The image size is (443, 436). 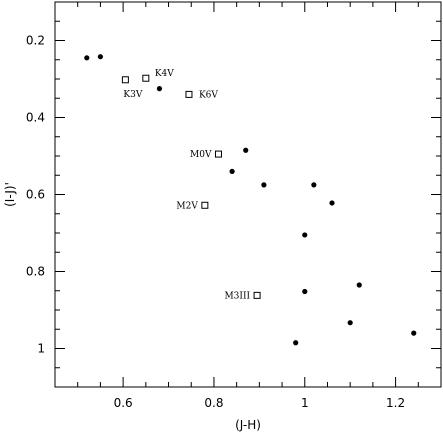 I want to click on x-tick-label: 0.6, so click(x=123, y=403).